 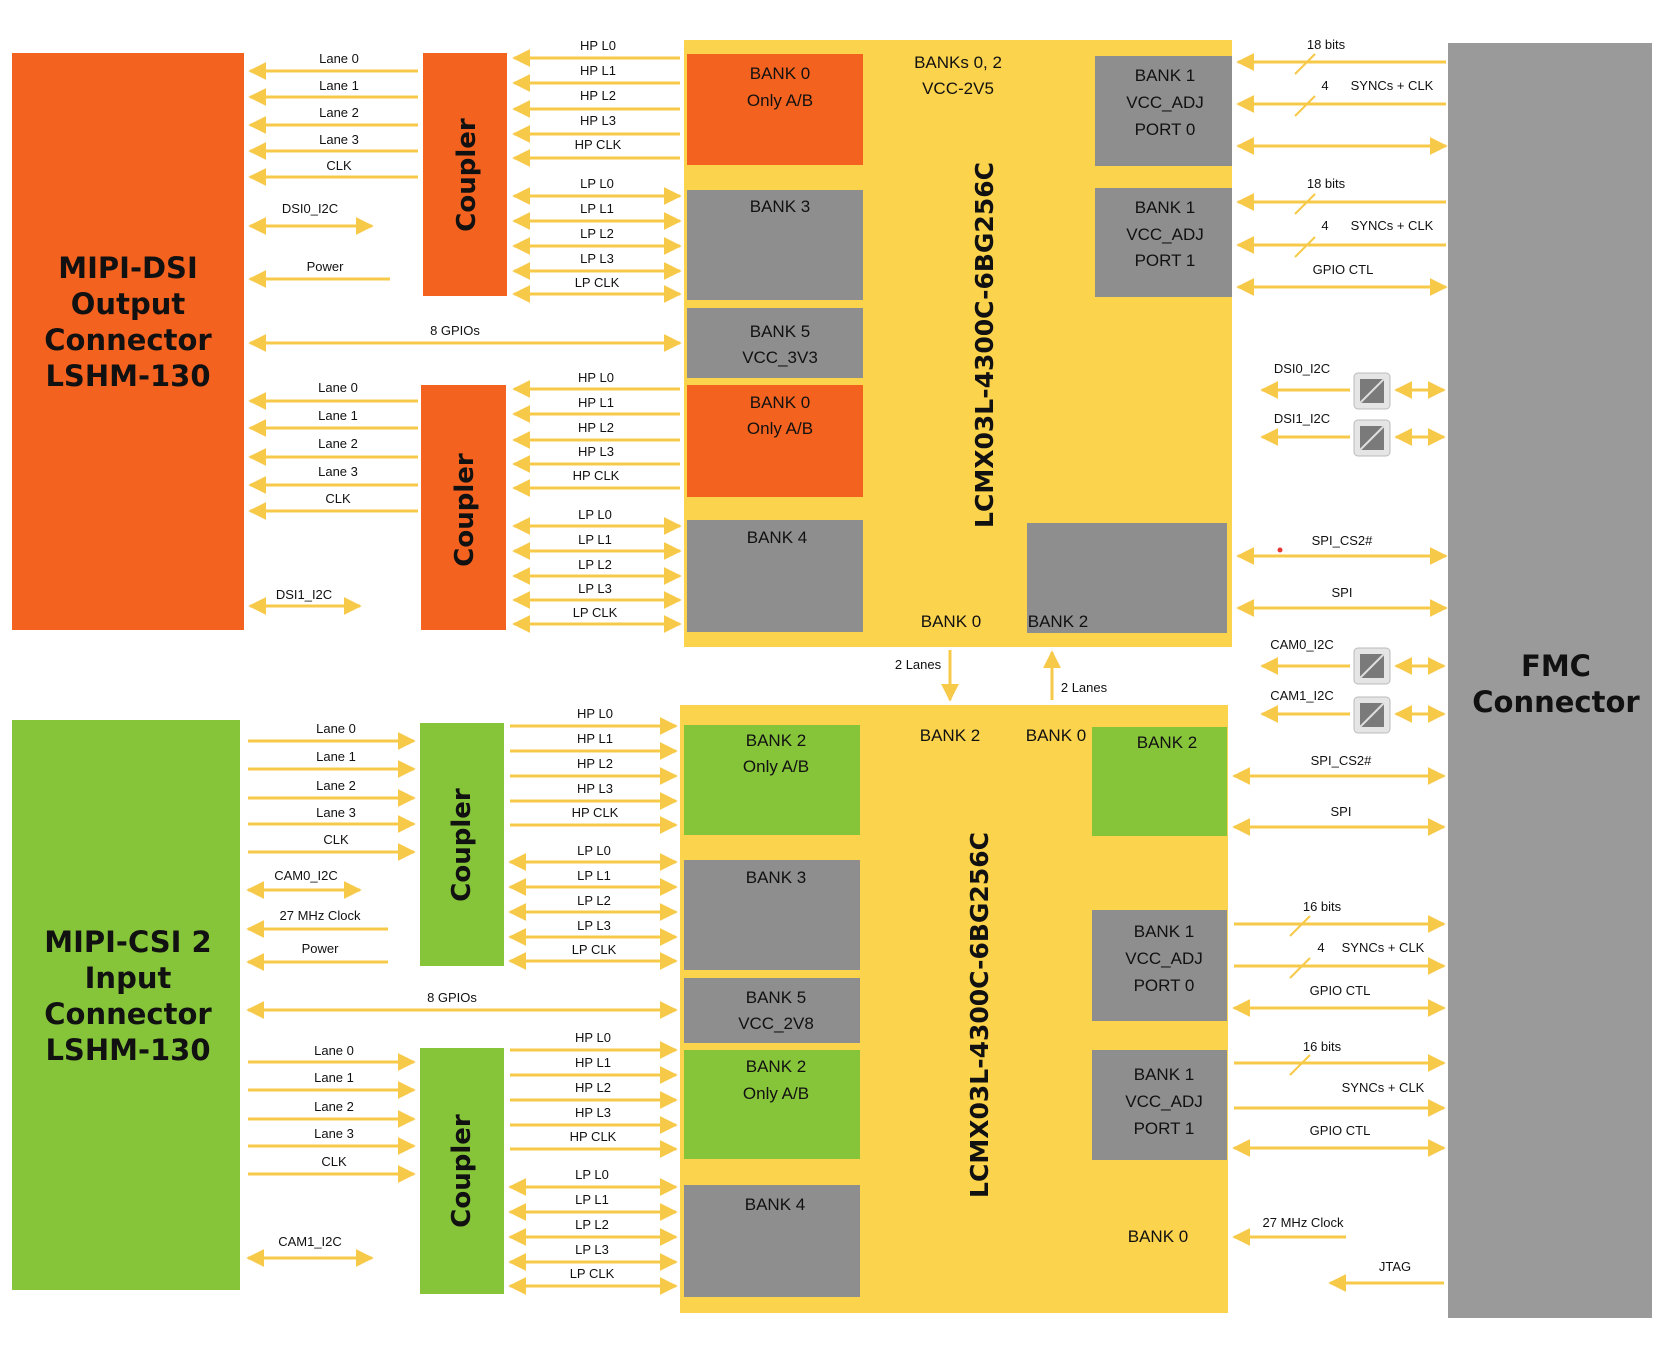 What do you see at coordinates (338, 471) in the screenshot?
I see `dsi-c2-lane3: Lane 3` at bounding box center [338, 471].